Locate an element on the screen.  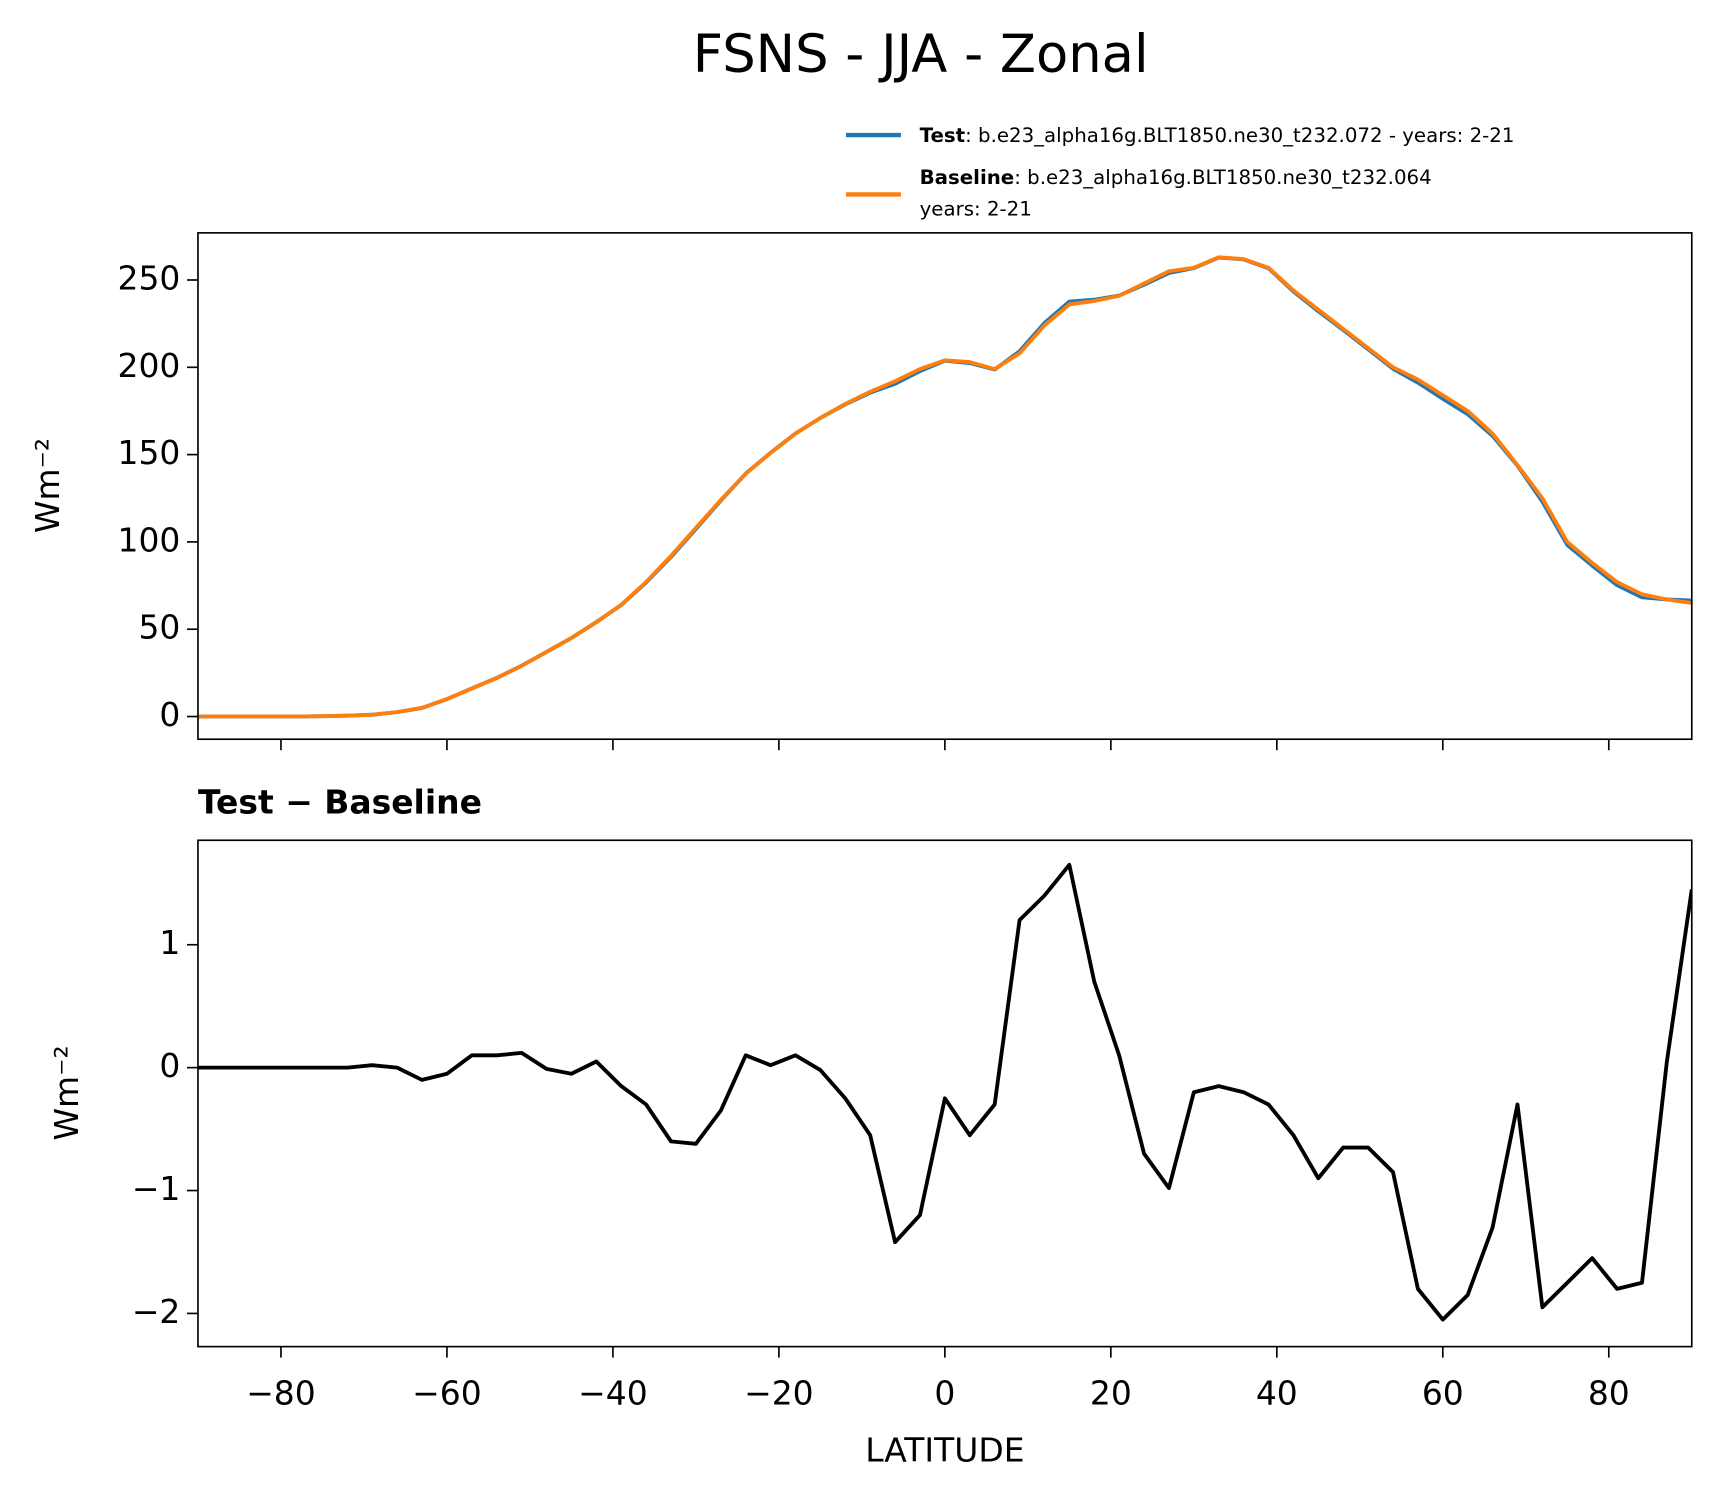
x-tick-label: −20 is located at coordinates (779, 1392).